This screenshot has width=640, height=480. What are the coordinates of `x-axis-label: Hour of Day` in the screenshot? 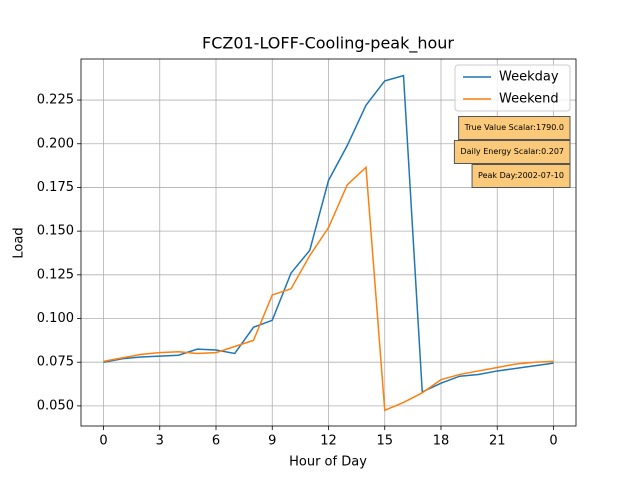 It's located at (328, 462).